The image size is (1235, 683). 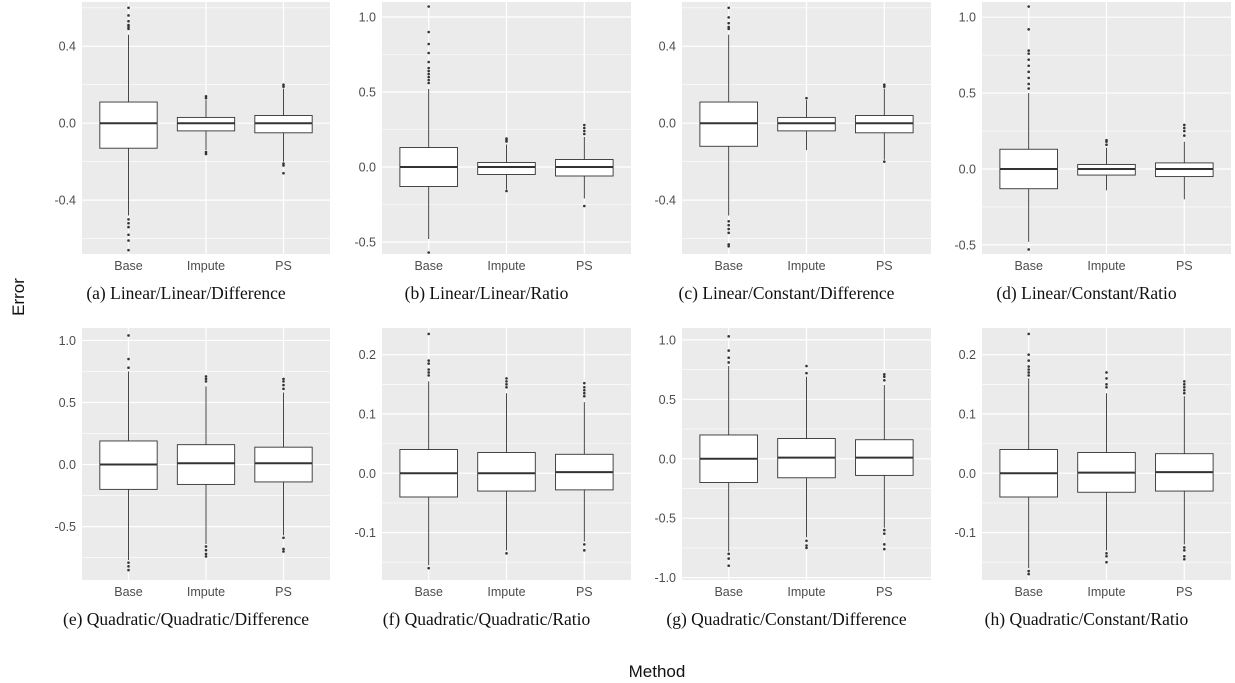 I want to click on panel-caption: (a) Linear/Linear/Difference, so click(x=186, y=293).